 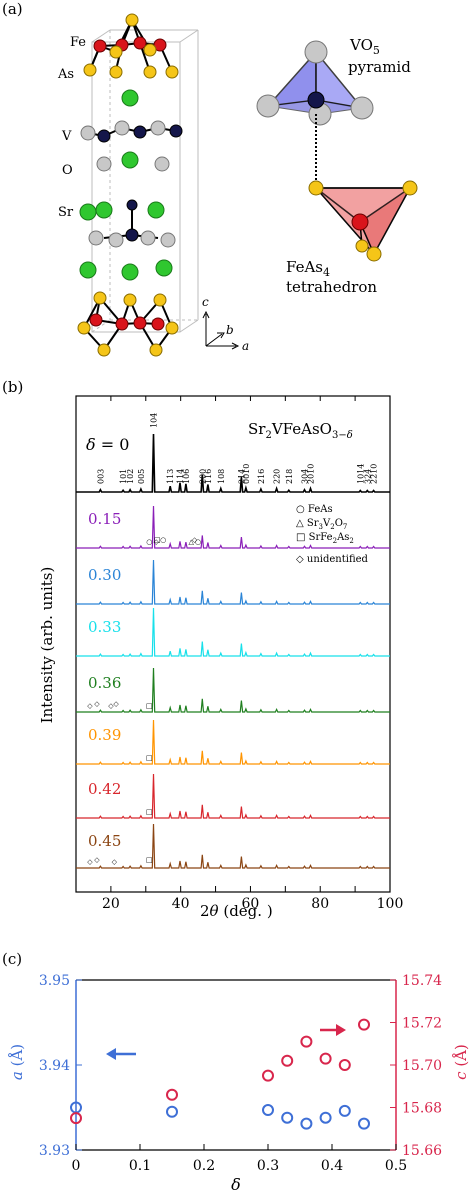 I want to click on legend-unidentified: ◇ unidentified, so click(x=332, y=559).